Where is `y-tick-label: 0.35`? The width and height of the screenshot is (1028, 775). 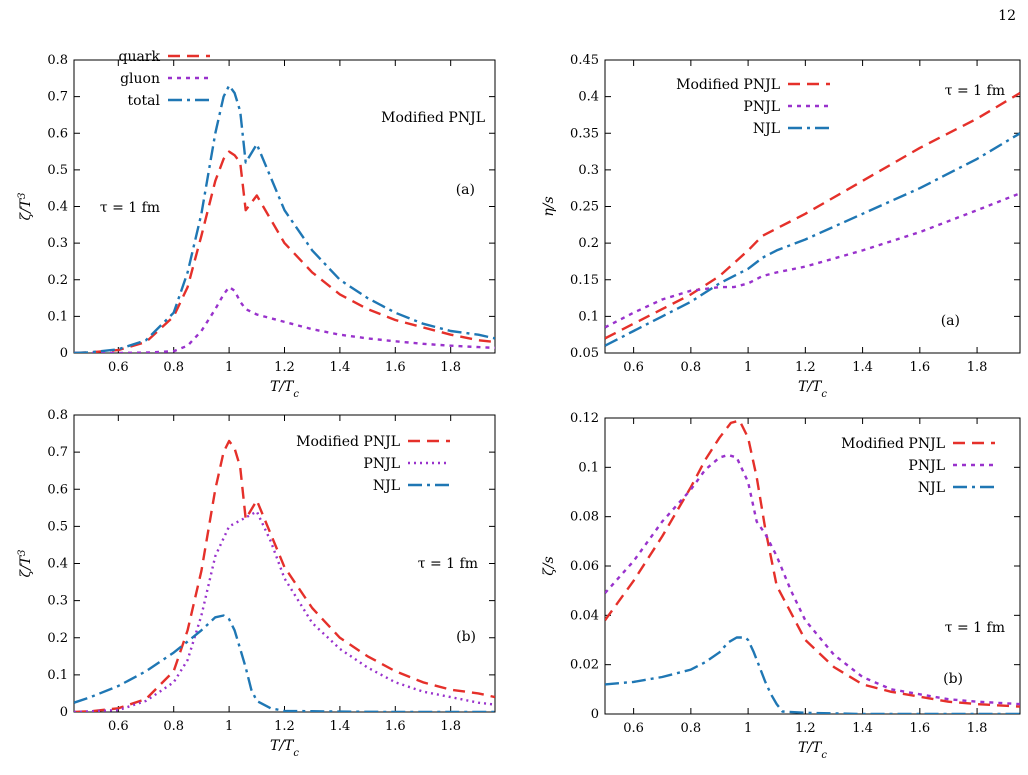 y-tick-label: 0.35 is located at coordinates (584, 133).